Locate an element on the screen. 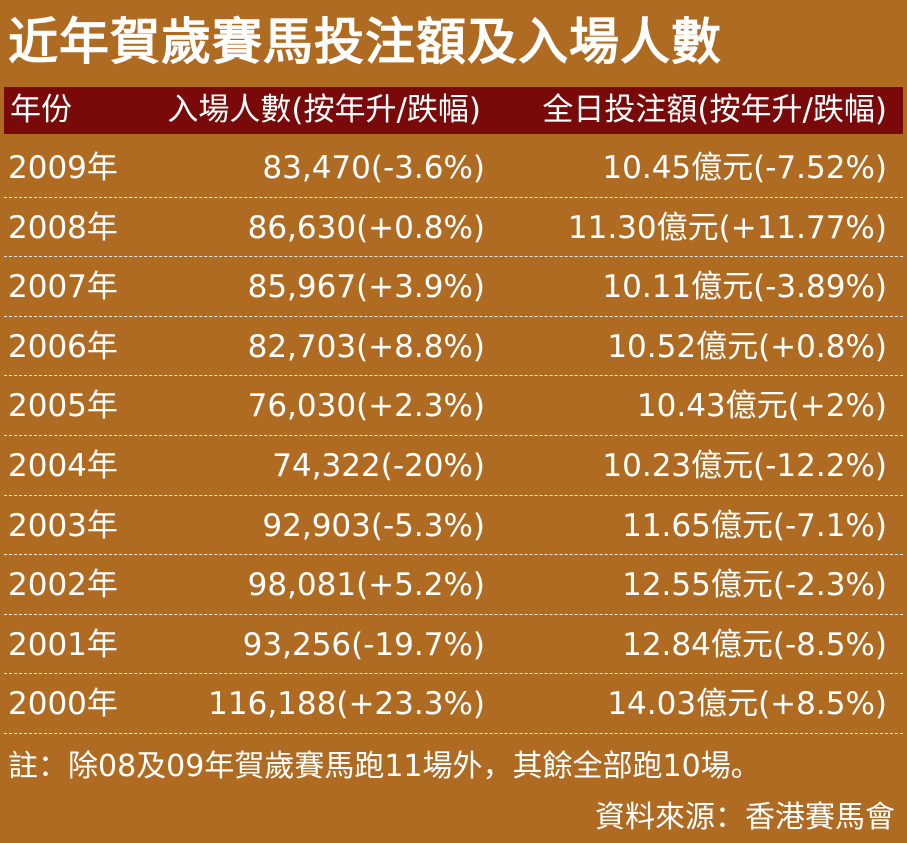  cell-turnover: 12.55億元(-2.3%) is located at coordinates (754, 585).